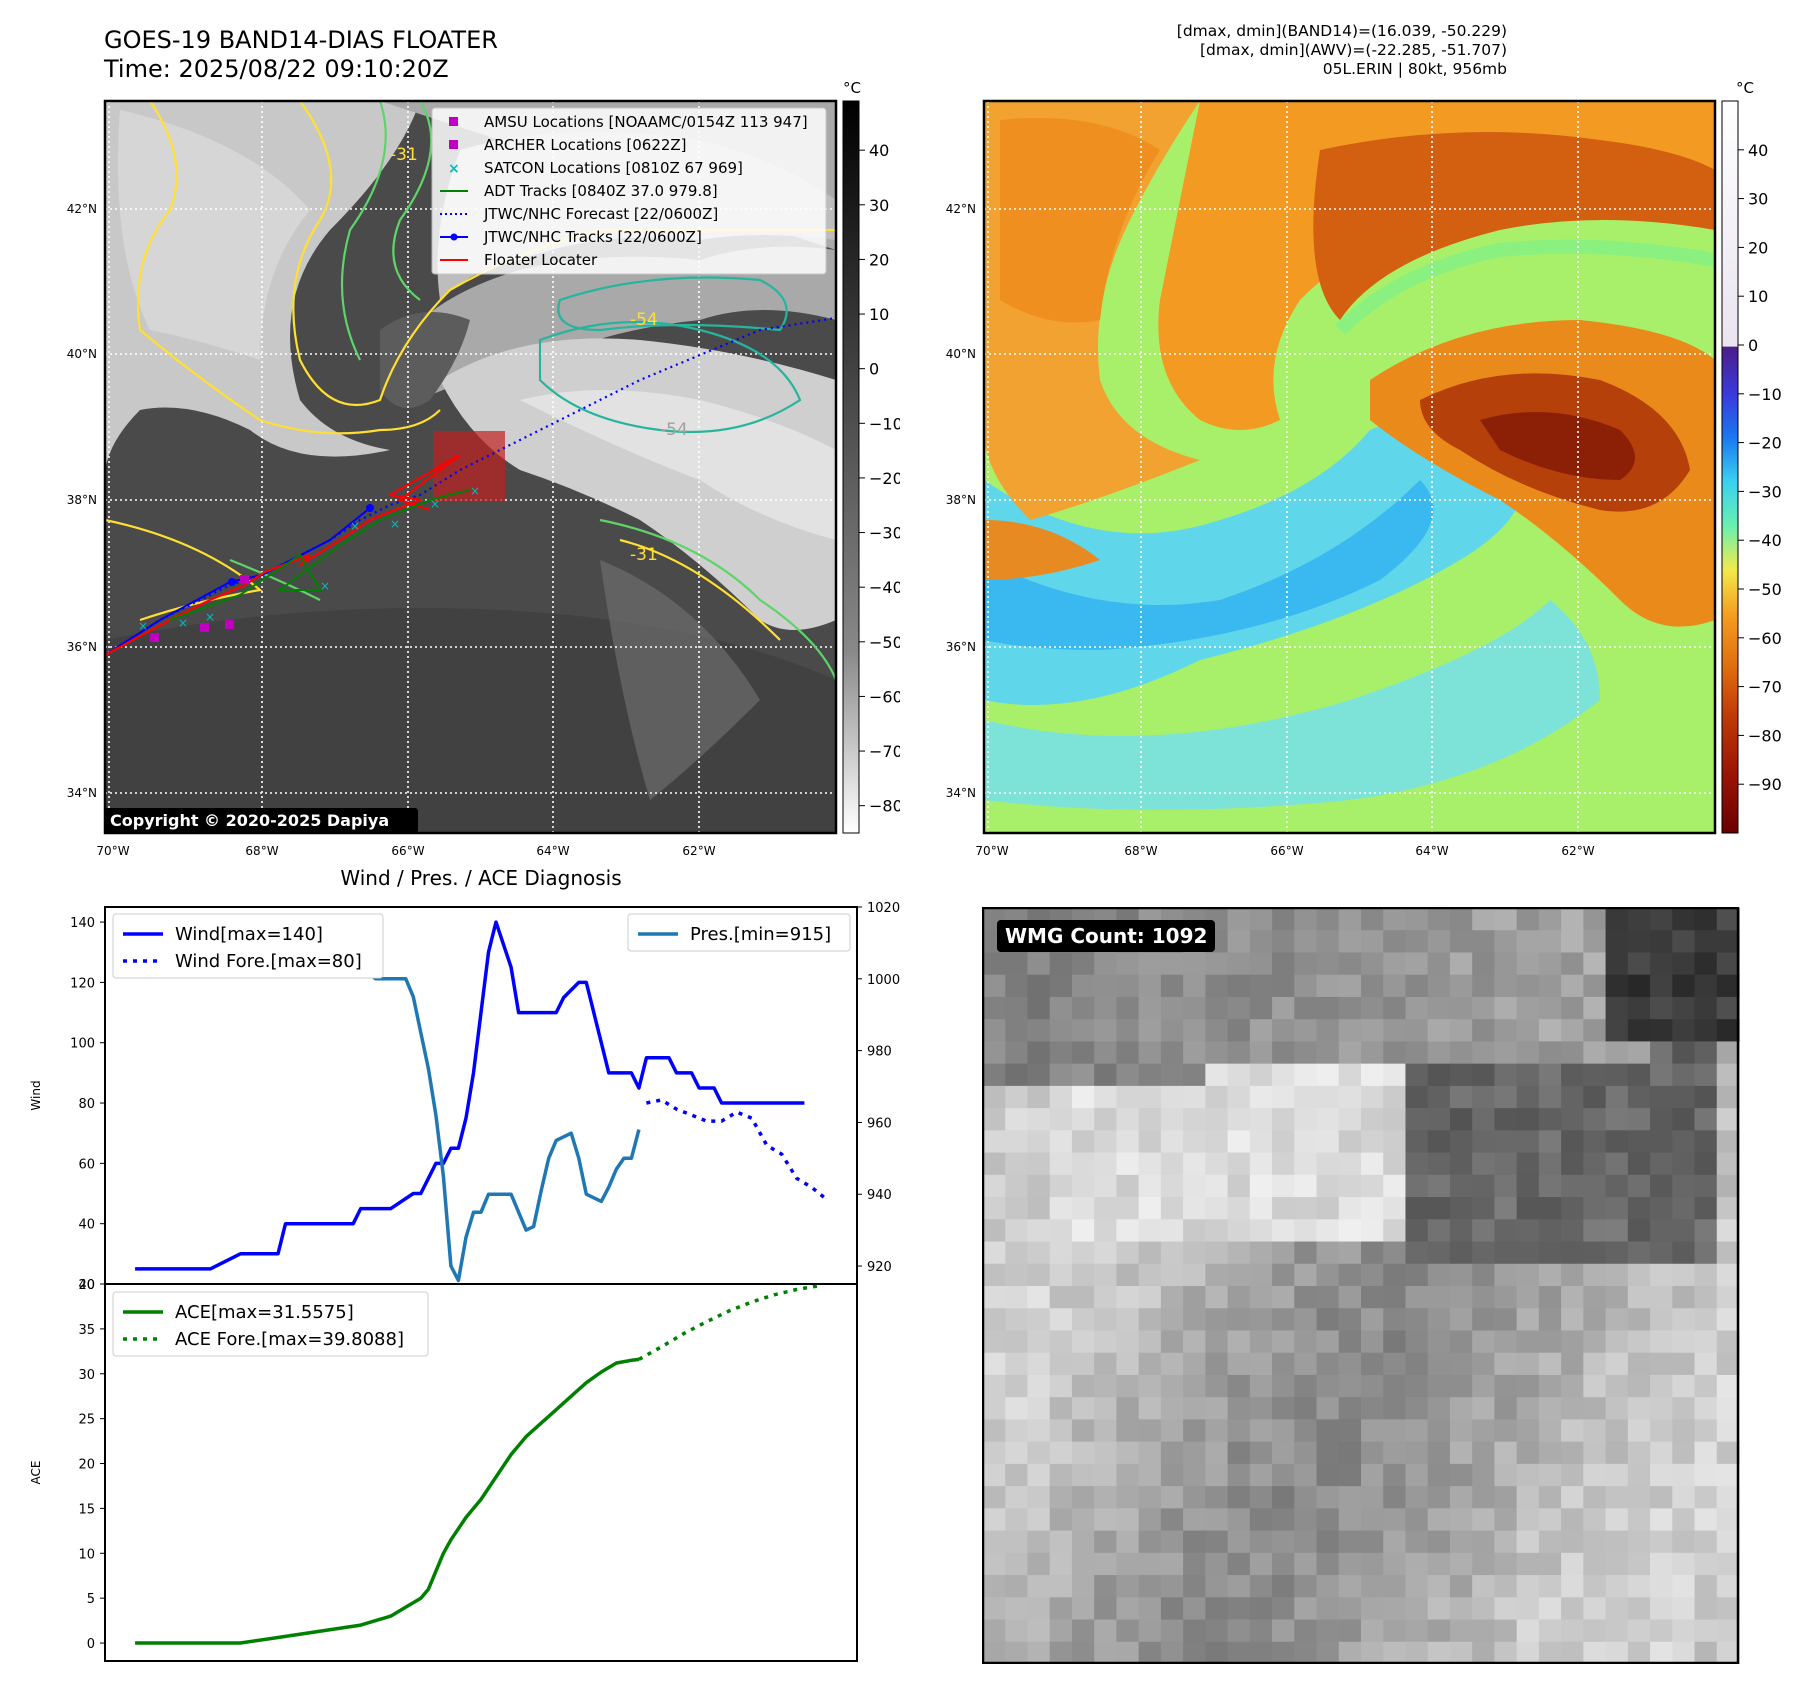 The width and height of the screenshot is (1797, 1690). What do you see at coordinates (851, 467) in the screenshot?
I see `ir-colorbar` at bounding box center [851, 467].